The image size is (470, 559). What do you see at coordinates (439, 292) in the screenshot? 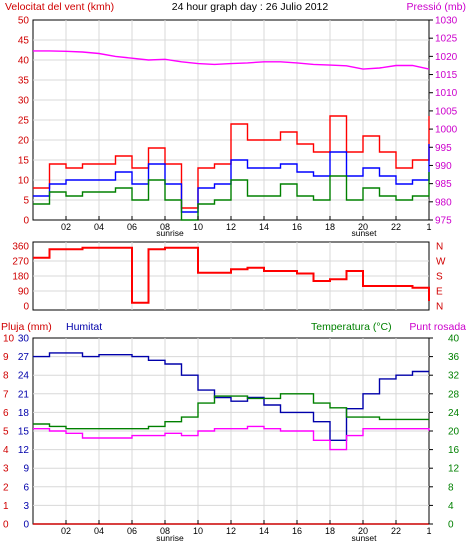
I see `compass-label: E` at bounding box center [439, 292].